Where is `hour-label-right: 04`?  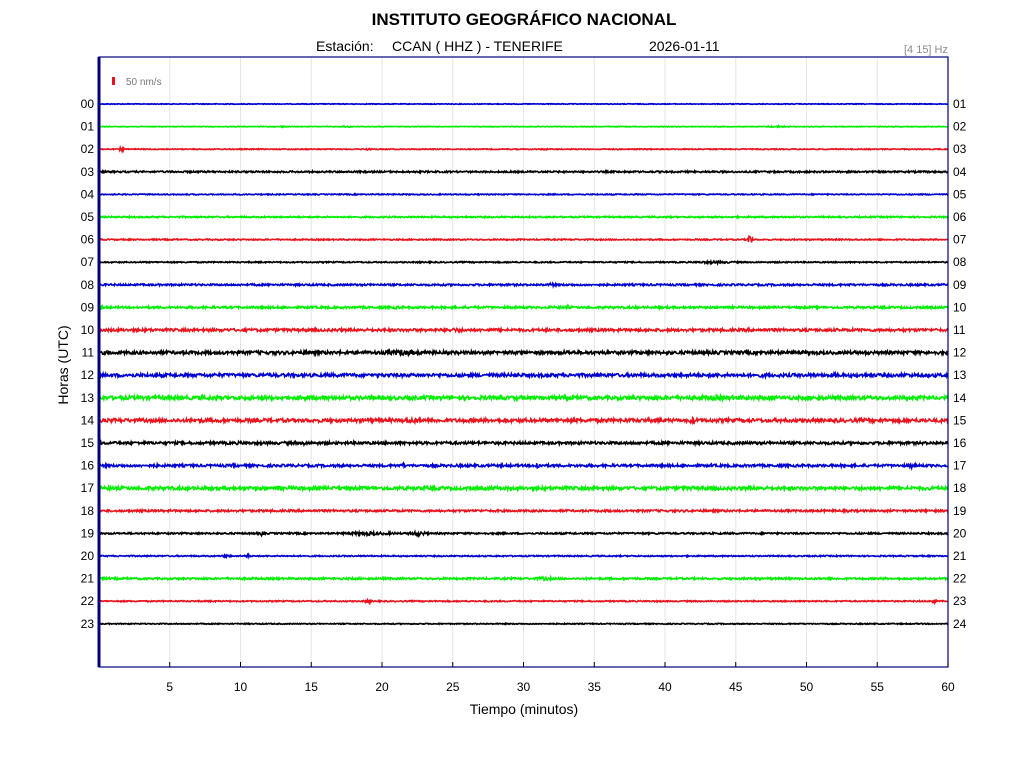 hour-label-right: 04 is located at coordinates (960, 172).